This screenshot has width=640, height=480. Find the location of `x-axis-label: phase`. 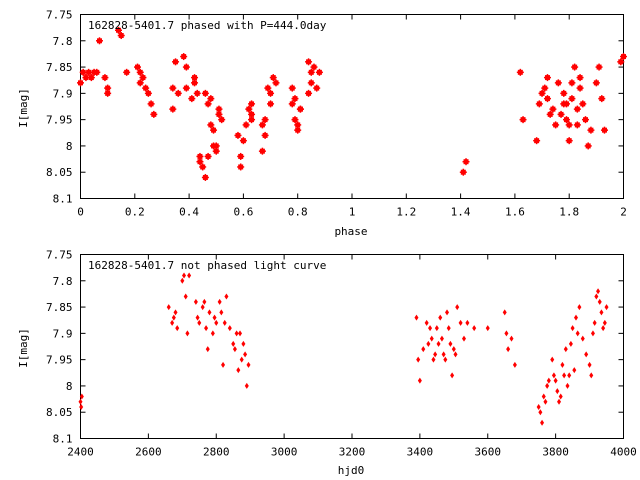

x-axis-label: phase is located at coordinates (350, 231).